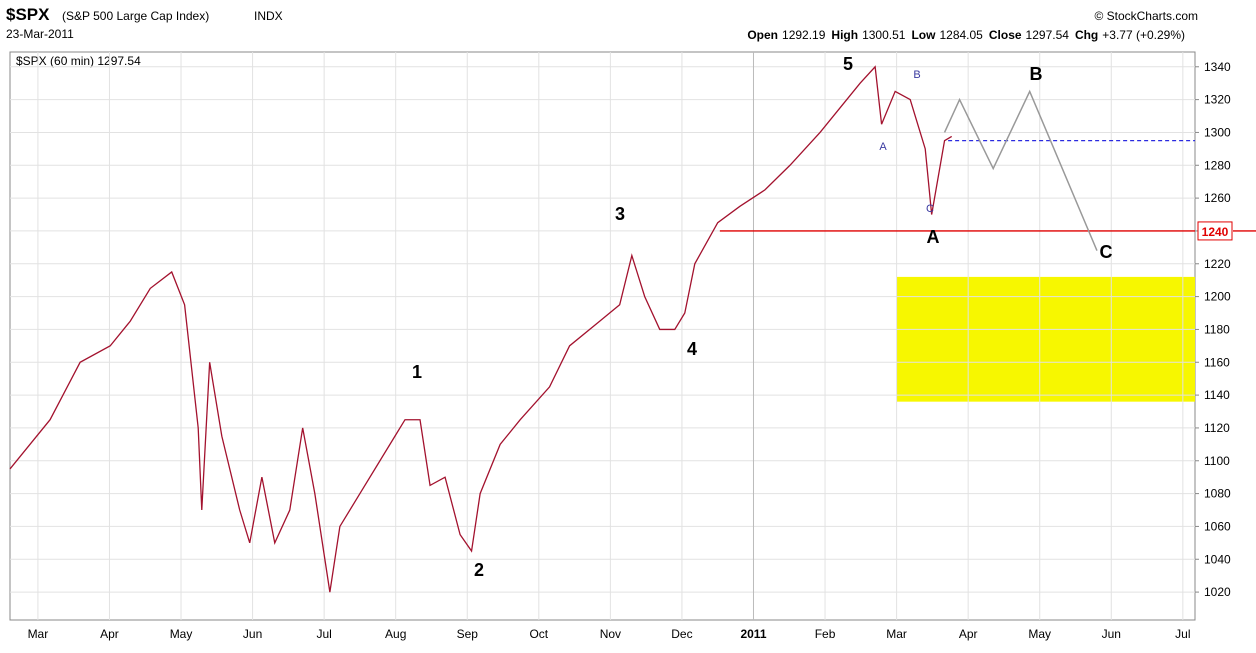  I want to click on exchange: INDX, so click(268, 16).